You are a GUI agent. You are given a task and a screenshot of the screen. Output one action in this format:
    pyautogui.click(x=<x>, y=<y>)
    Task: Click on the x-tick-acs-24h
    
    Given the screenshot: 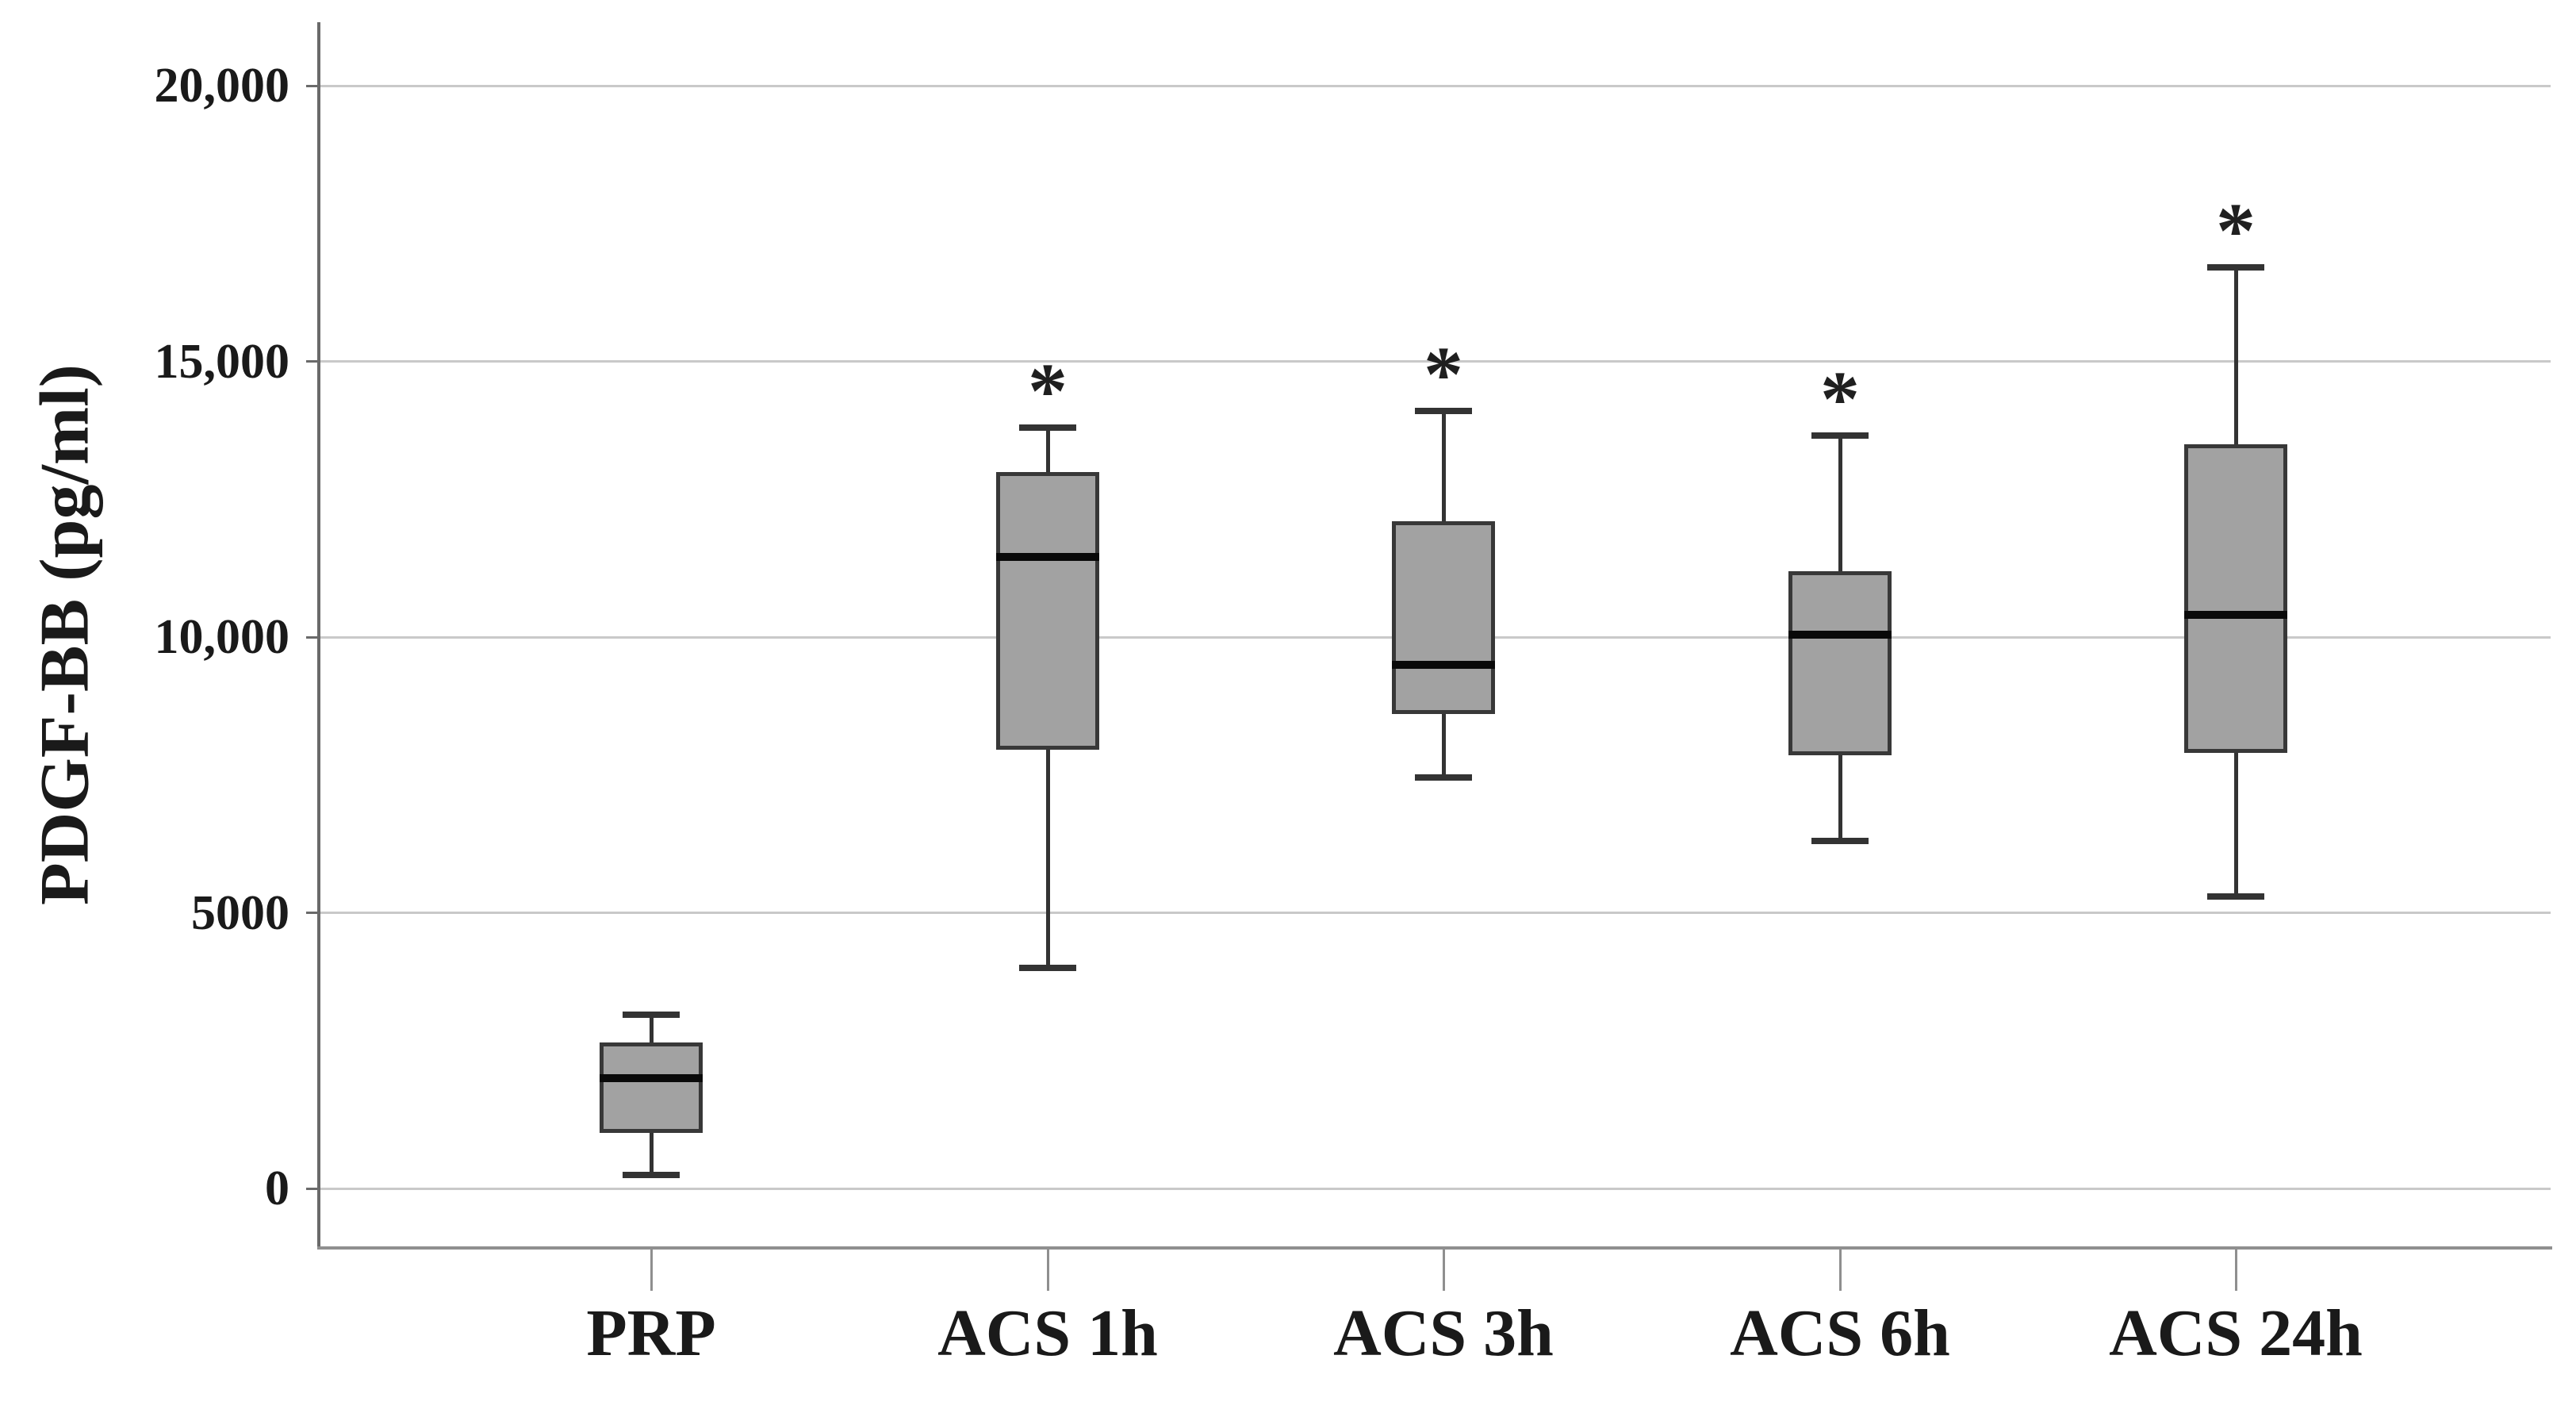 What is the action you would take?
    pyautogui.click(x=2236, y=1270)
    